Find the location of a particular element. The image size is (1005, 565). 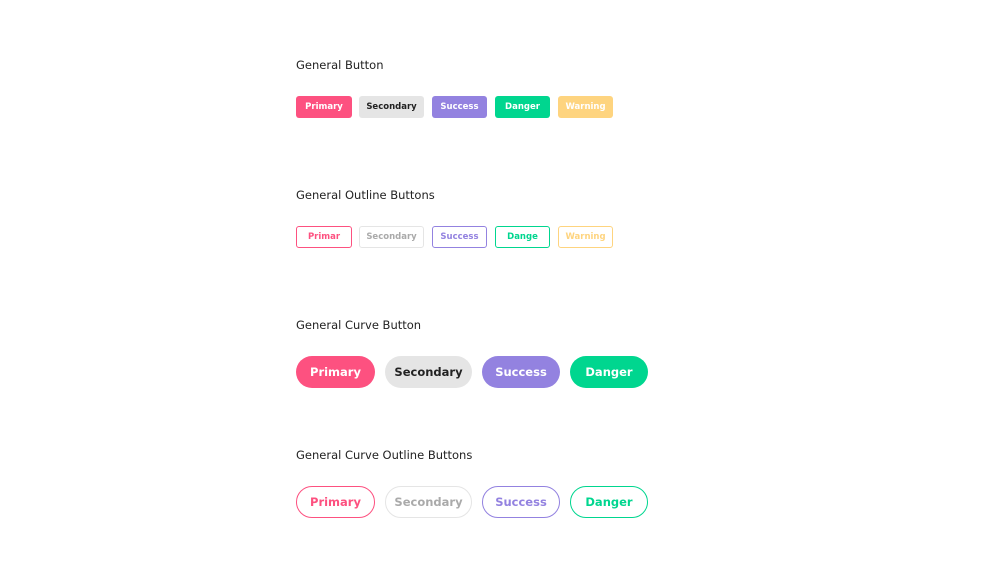

curve-outline-secondary-button: Secondary is located at coordinates (428, 502).